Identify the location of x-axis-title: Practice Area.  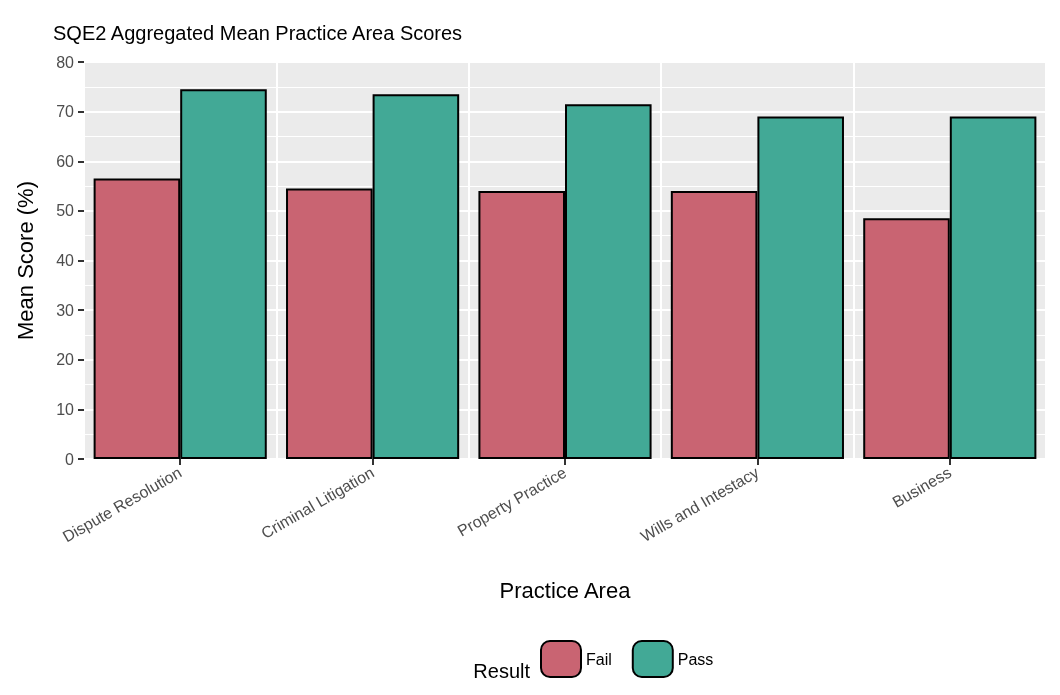
(565, 590).